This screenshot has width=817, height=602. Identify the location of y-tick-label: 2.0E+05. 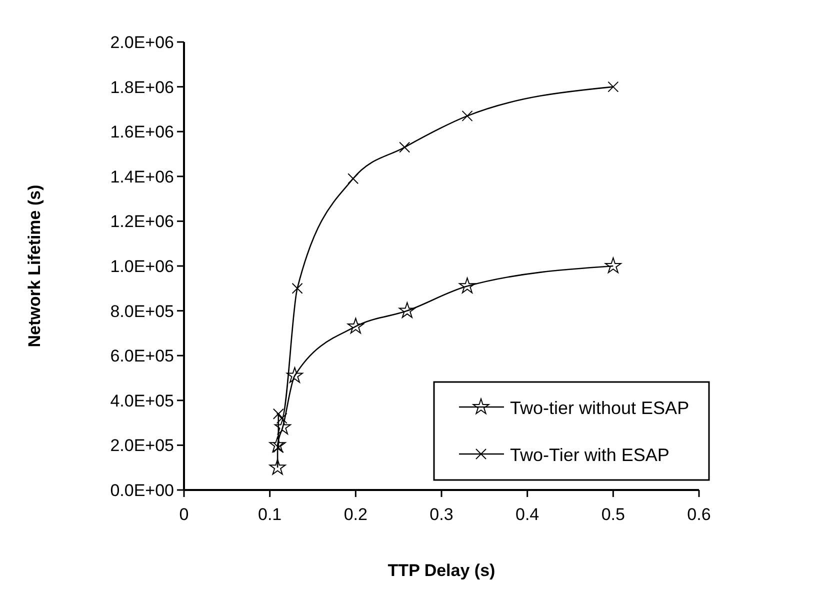
(142, 446).